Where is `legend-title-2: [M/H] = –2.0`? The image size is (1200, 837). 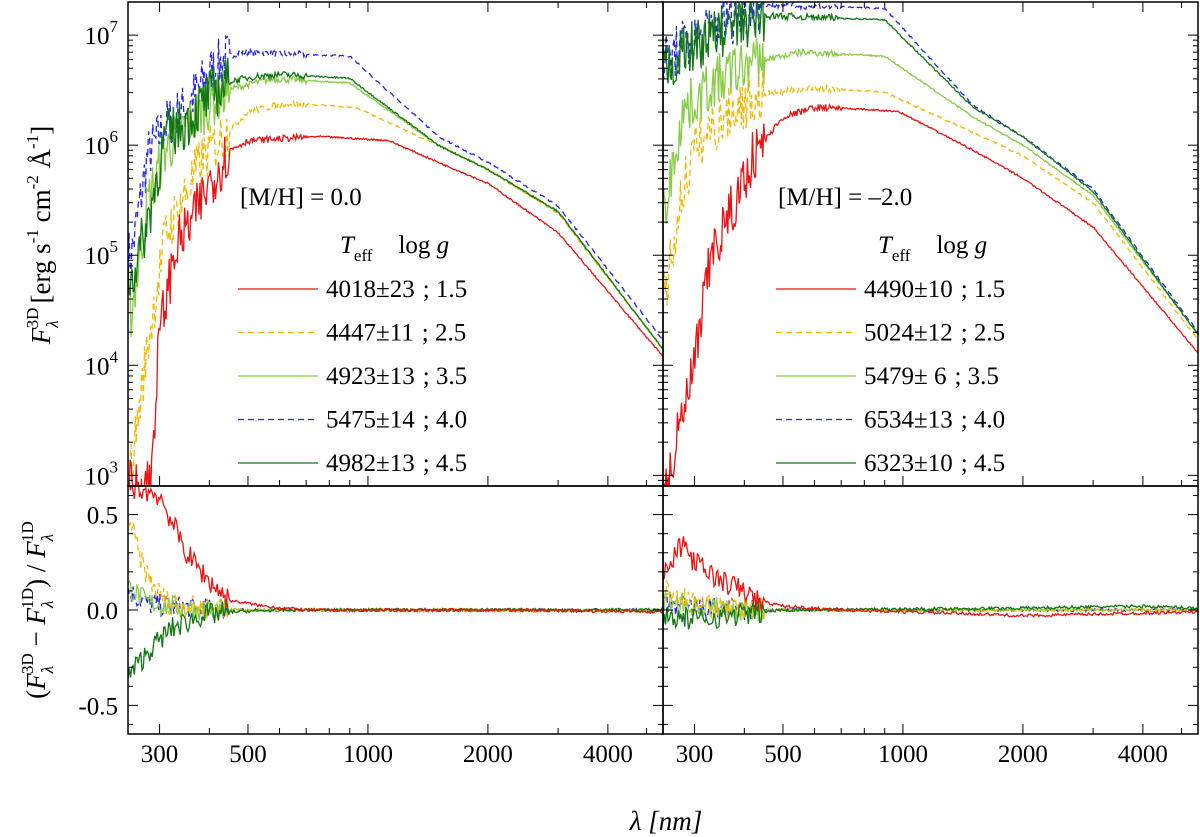
legend-title-2: [M/H] = –2.0 is located at coordinates (845, 197).